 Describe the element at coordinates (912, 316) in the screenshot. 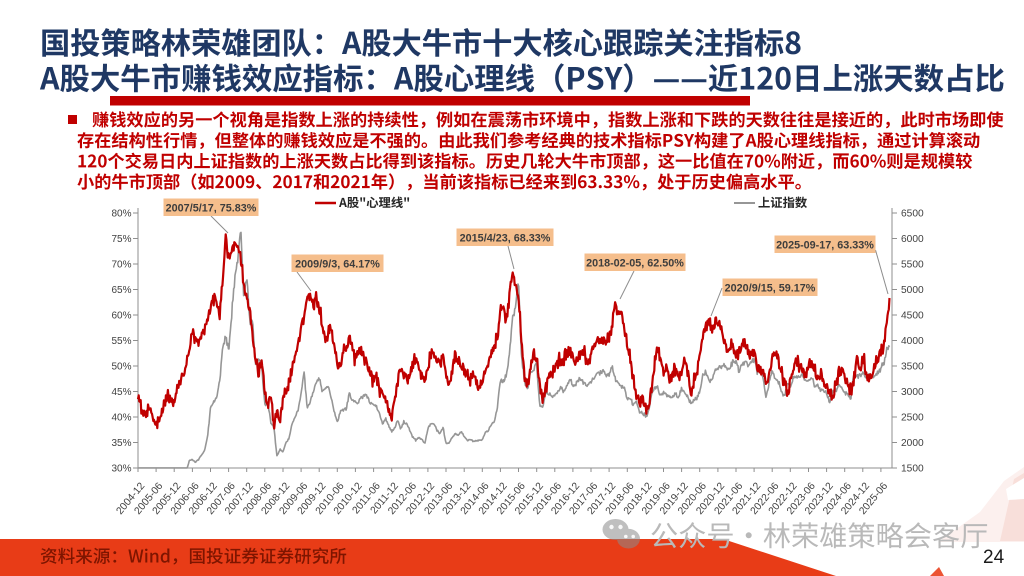

I see `svg-text: 4500` at that location.